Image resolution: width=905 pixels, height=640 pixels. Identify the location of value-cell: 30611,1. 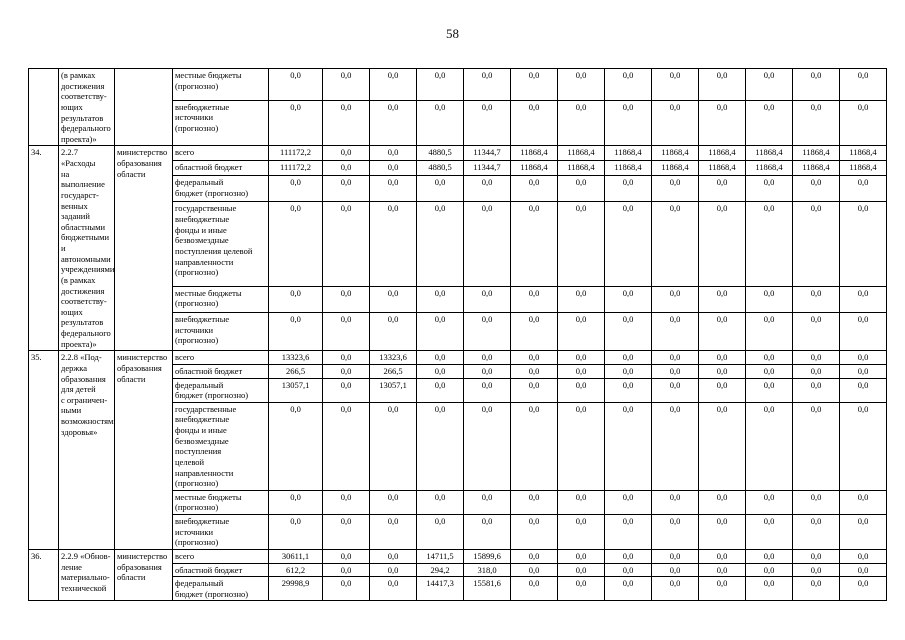
(295, 556).